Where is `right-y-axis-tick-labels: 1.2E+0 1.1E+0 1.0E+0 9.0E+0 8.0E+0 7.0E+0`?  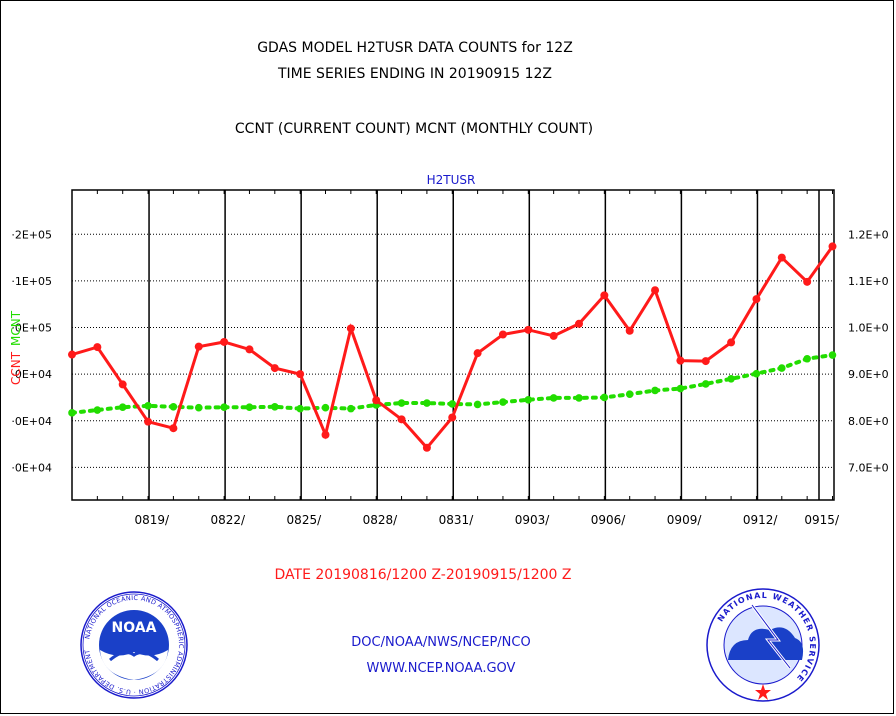 right-y-axis-tick-labels: 1.2E+0 1.1E+0 1.0E+0 9.0E+0 8.0E+0 7.0E+0 is located at coordinates (868, 351).